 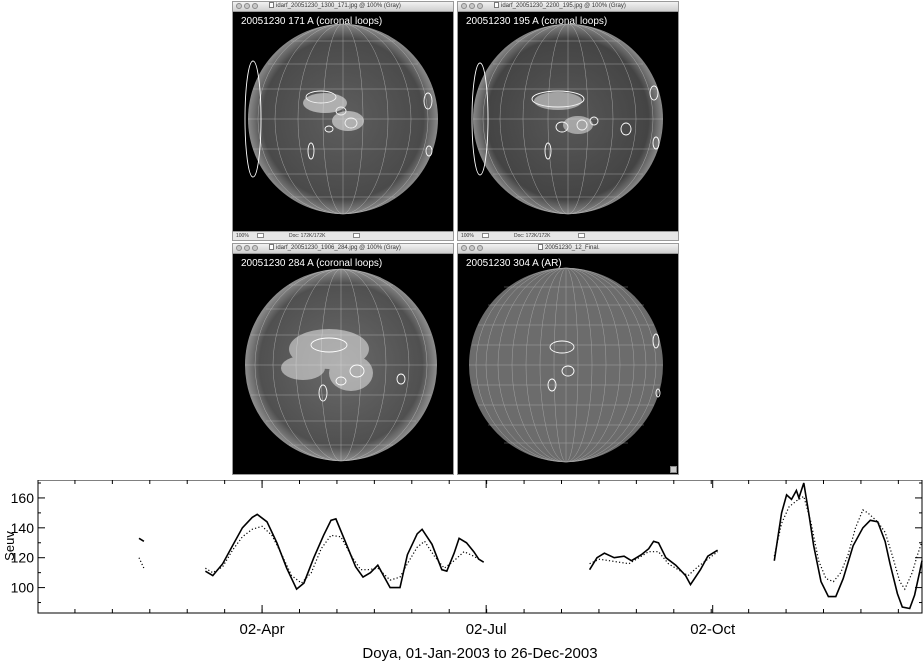 What do you see at coordinates (312, 21) in the screenshot?
I see `image-caption: 20051230 171 A (coronal loops)` at bounding box center [312, 21].